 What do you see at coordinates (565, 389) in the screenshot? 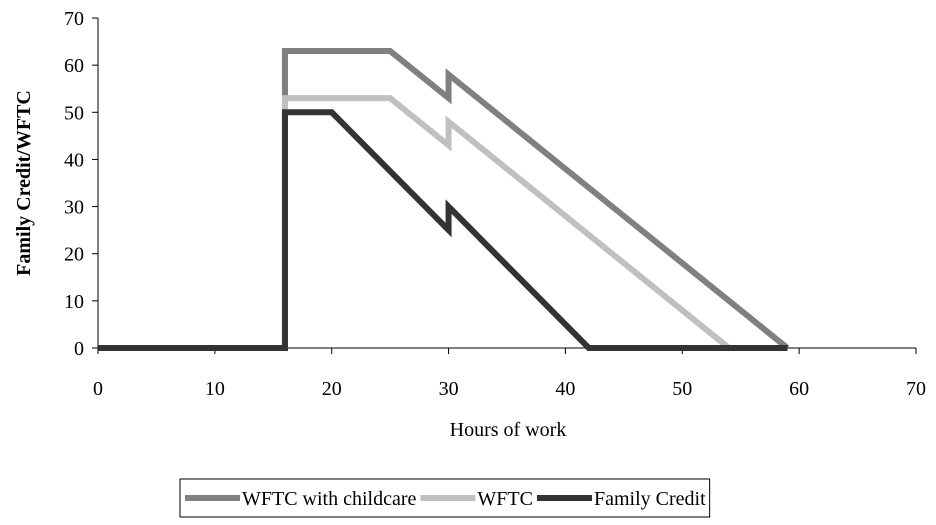
I see `x-tick-label: 40` at bounding box center [565, 389].